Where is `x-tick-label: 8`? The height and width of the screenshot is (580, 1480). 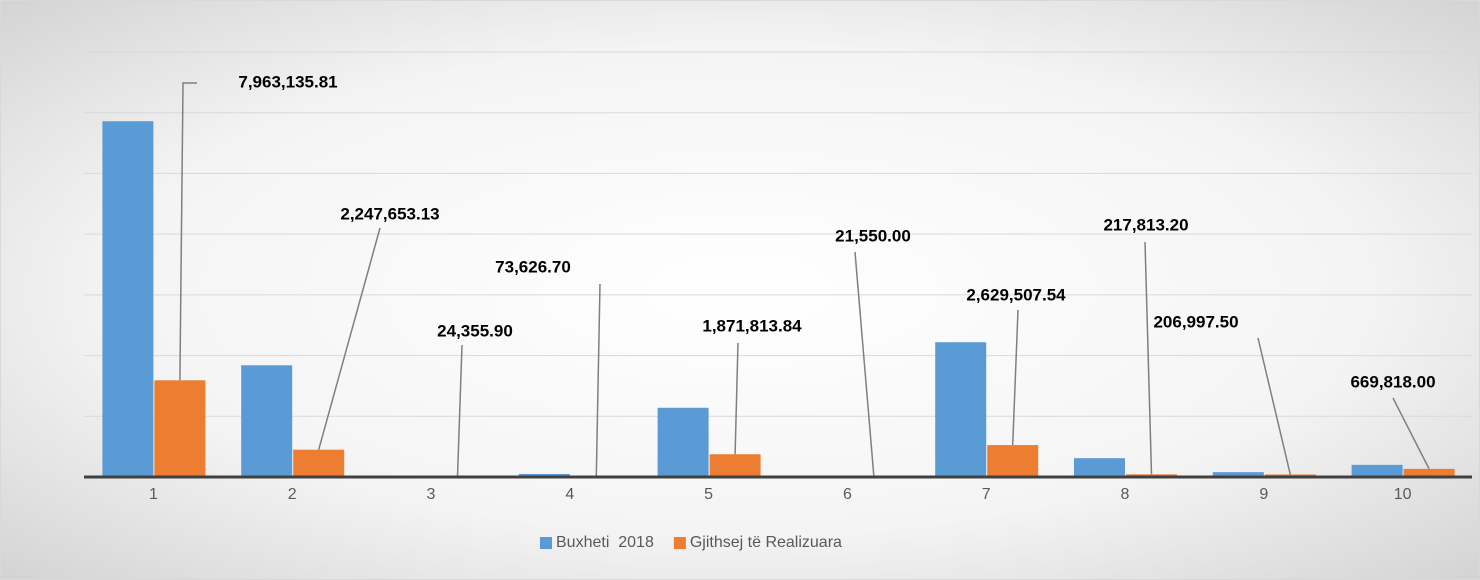 x-tick-label: 8 is located at coordinates (1125, 494).